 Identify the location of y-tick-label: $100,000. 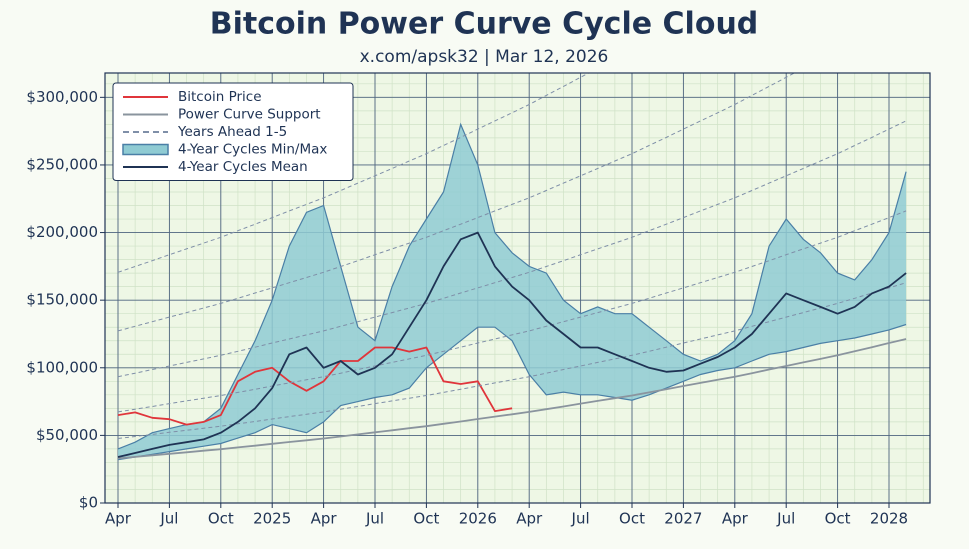
(62, 367).